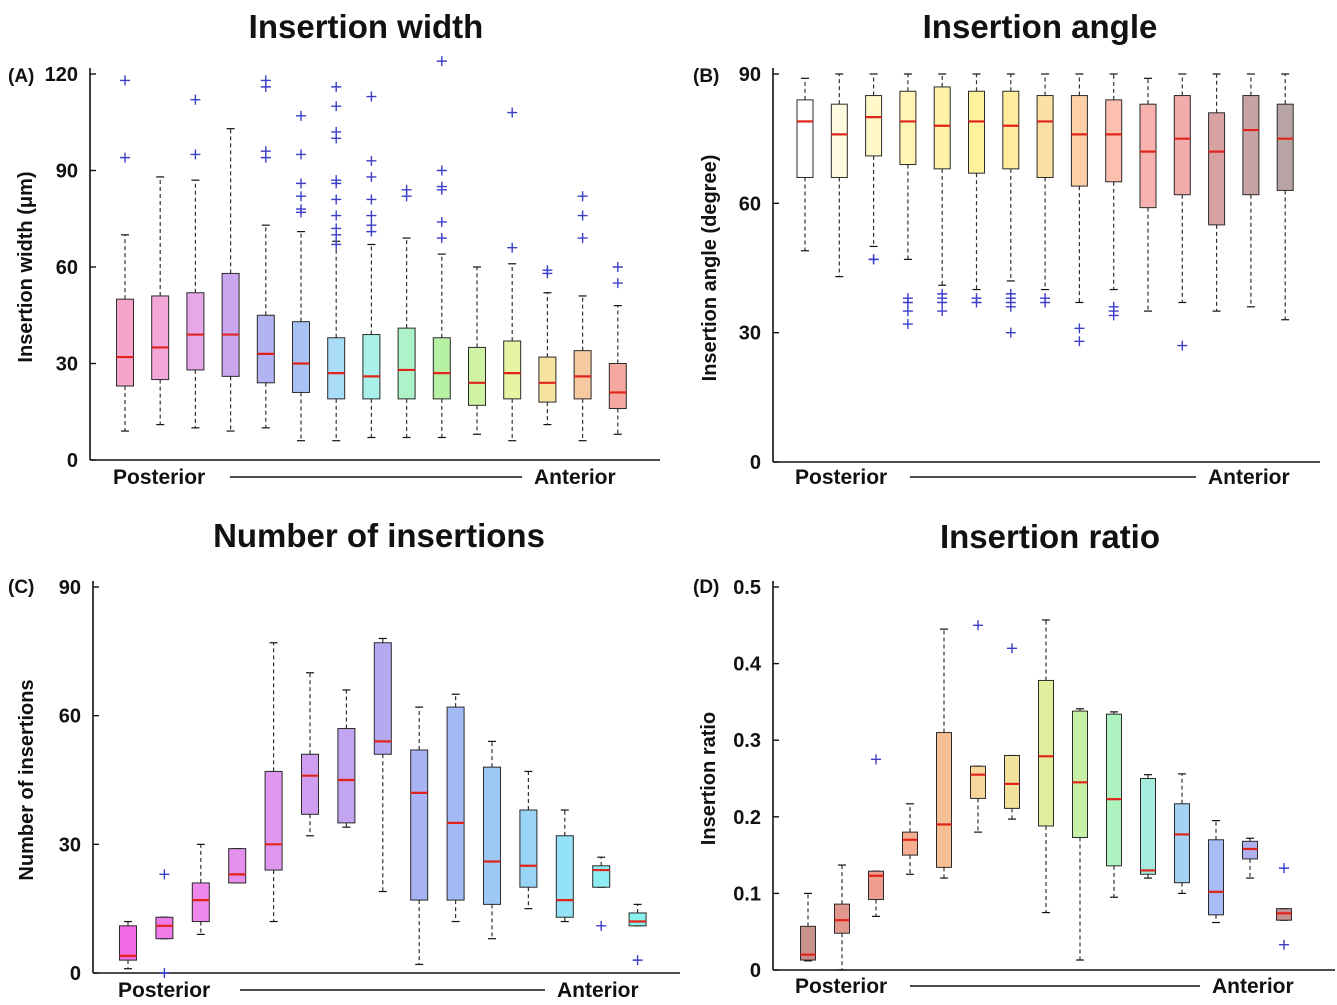 The image size is (1337, 1005). I want to click on y-tick-label: 0.4, so click(747, 665).